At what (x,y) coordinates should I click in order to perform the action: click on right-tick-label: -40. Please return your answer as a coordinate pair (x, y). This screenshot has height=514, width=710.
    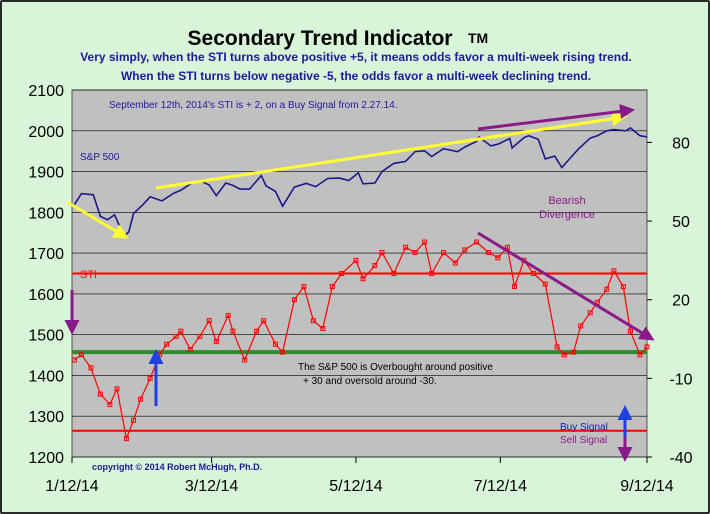
    Looking at the image, I should click on (680, 458).